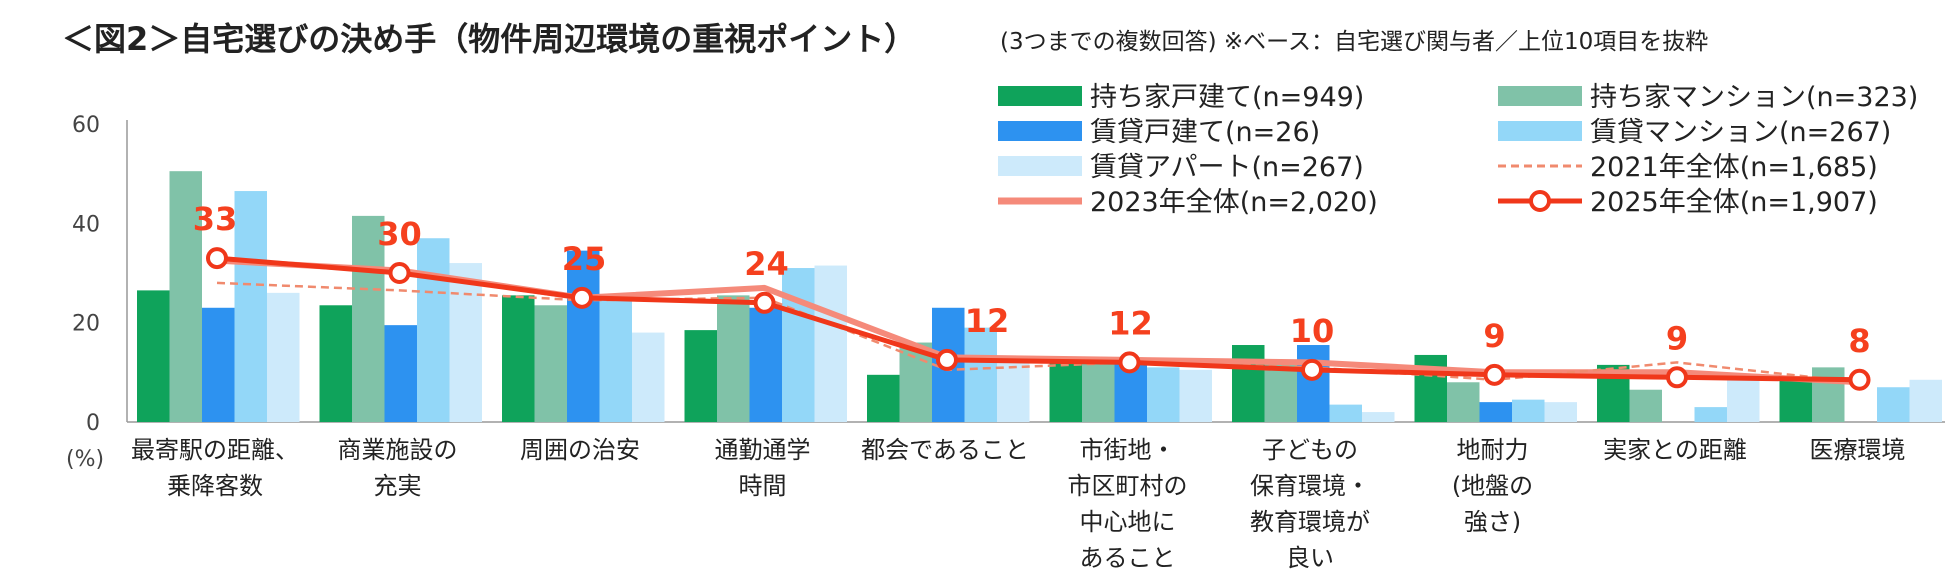 Image resolution: width=1950 pixels, height=588 pixels. I want to click on data-label-2025-7: 10, so click(1312, 331).